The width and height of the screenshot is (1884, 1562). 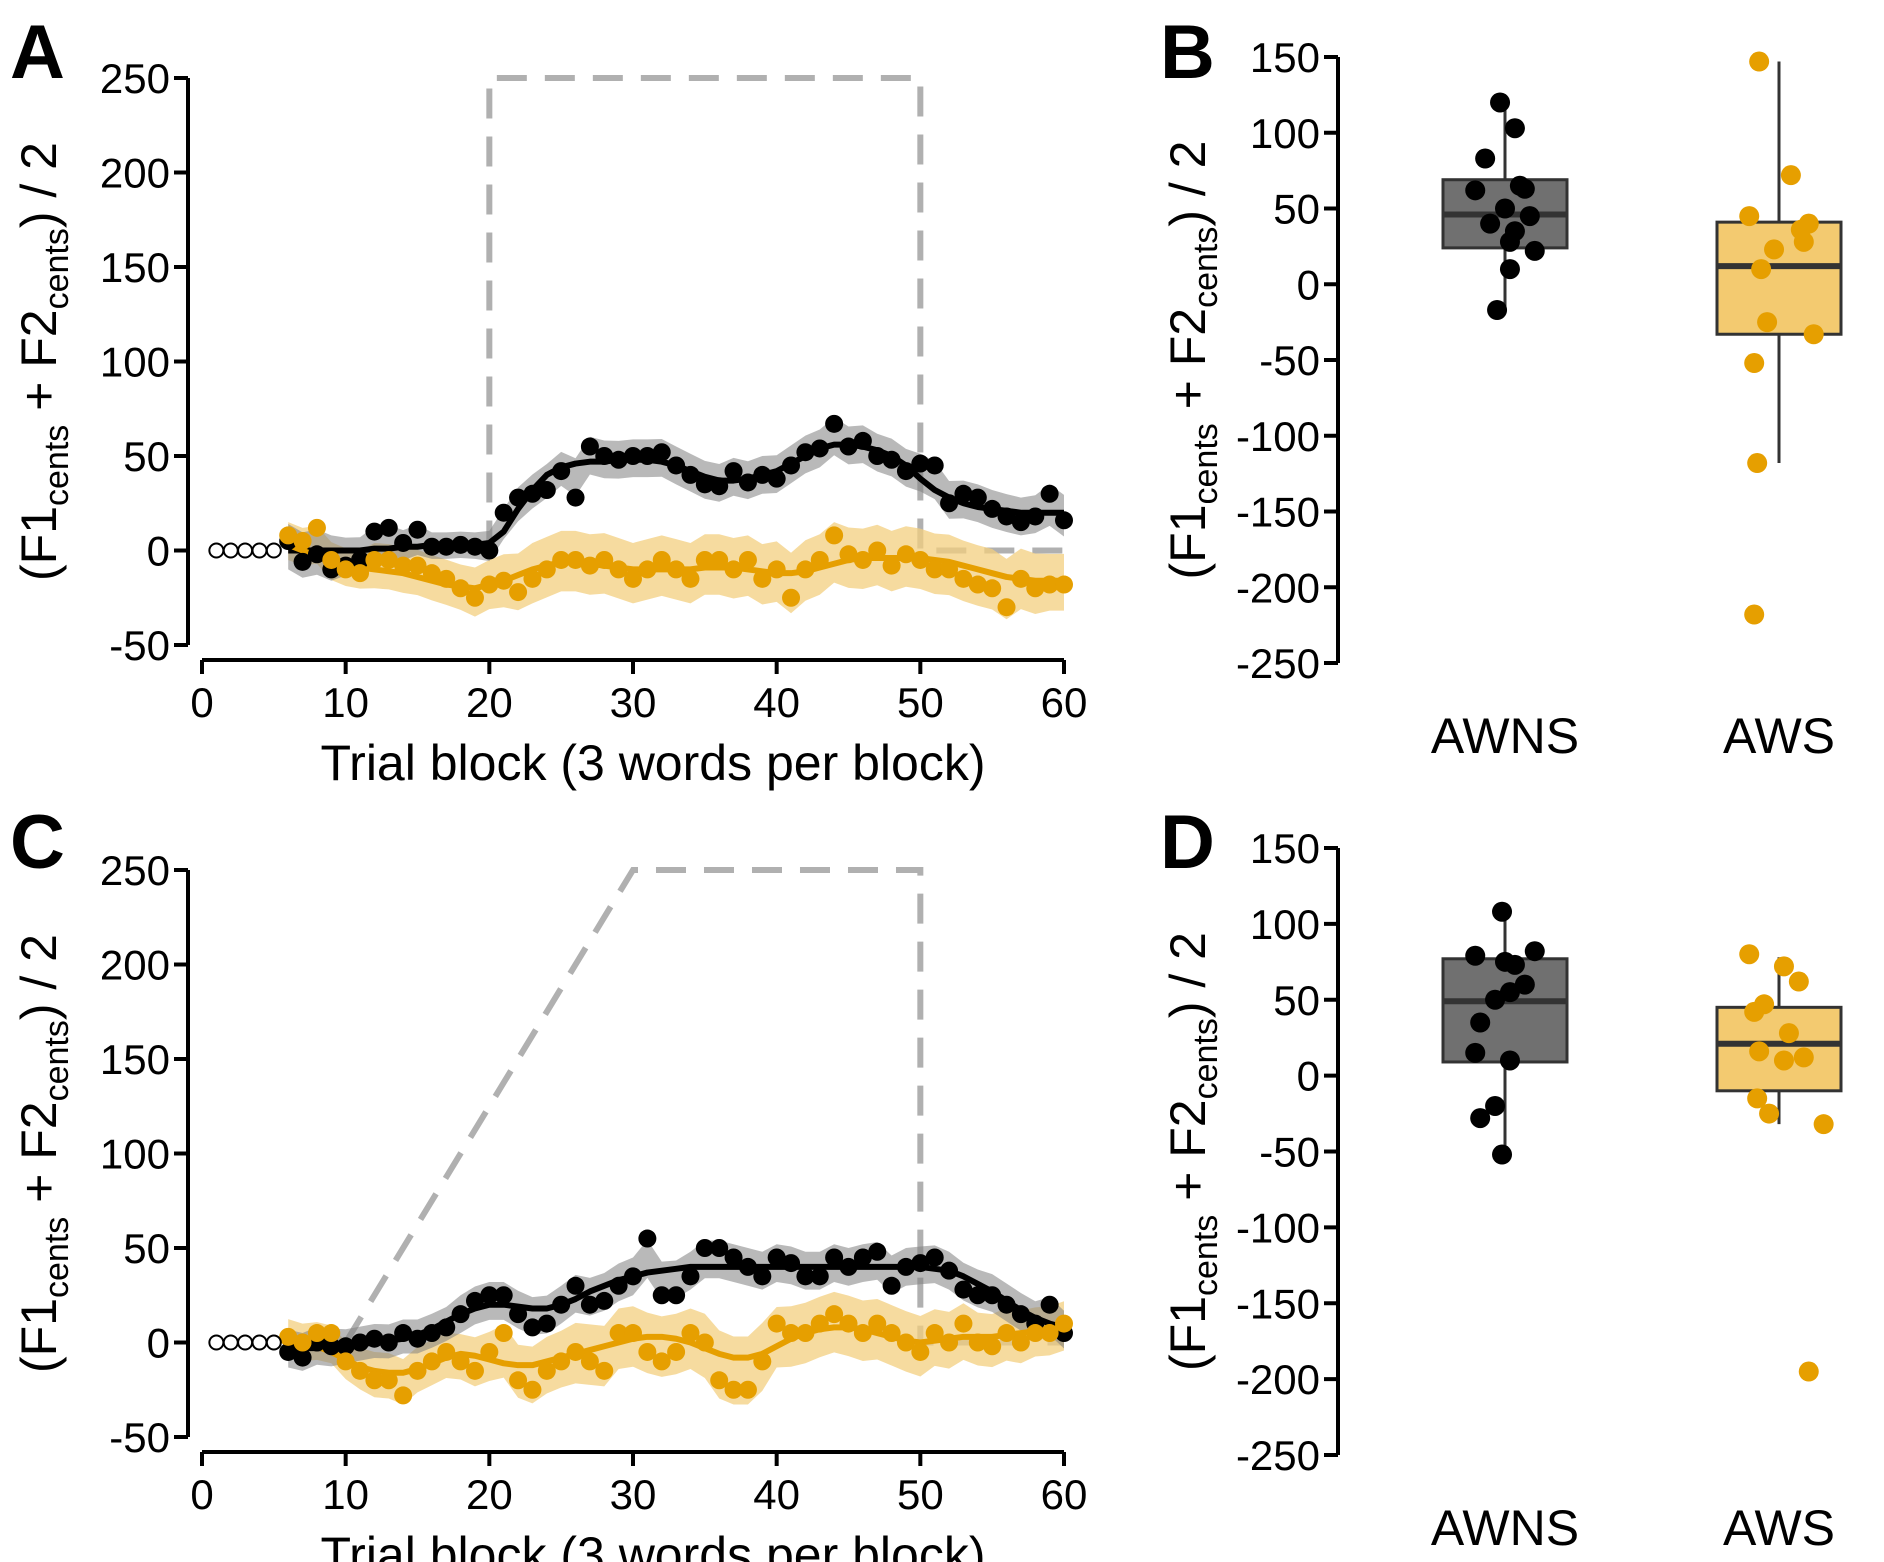 I want to click on y-tick-label: 100, so click(x=1285, y=924).